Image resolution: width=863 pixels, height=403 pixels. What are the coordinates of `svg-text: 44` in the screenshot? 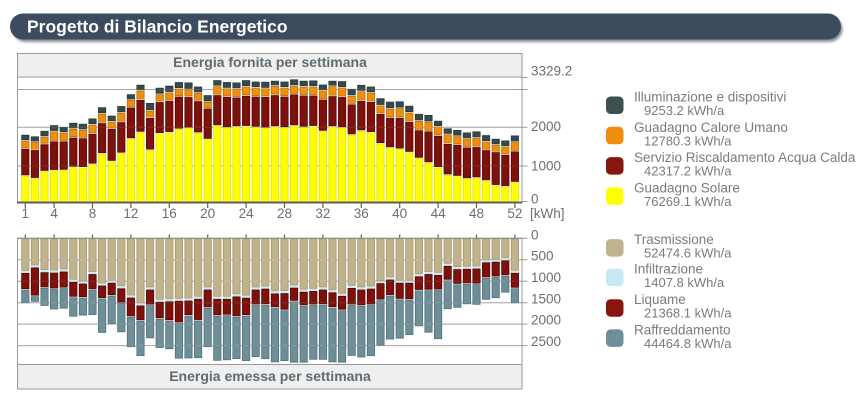 It's located at (439, 213).